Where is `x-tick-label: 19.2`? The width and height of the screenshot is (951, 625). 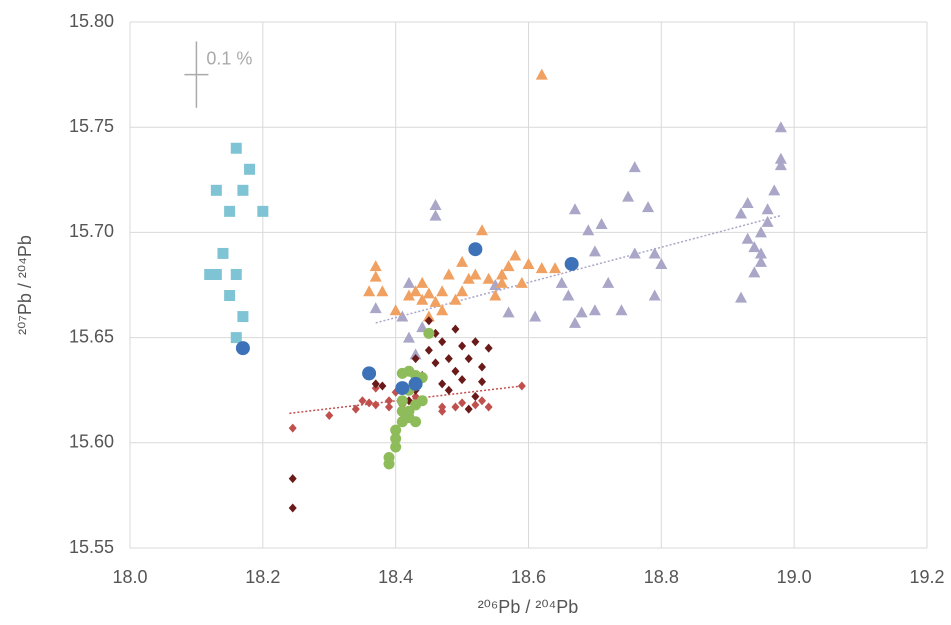
x-tick-label: 19.2 is located at coordinates (926, 577).